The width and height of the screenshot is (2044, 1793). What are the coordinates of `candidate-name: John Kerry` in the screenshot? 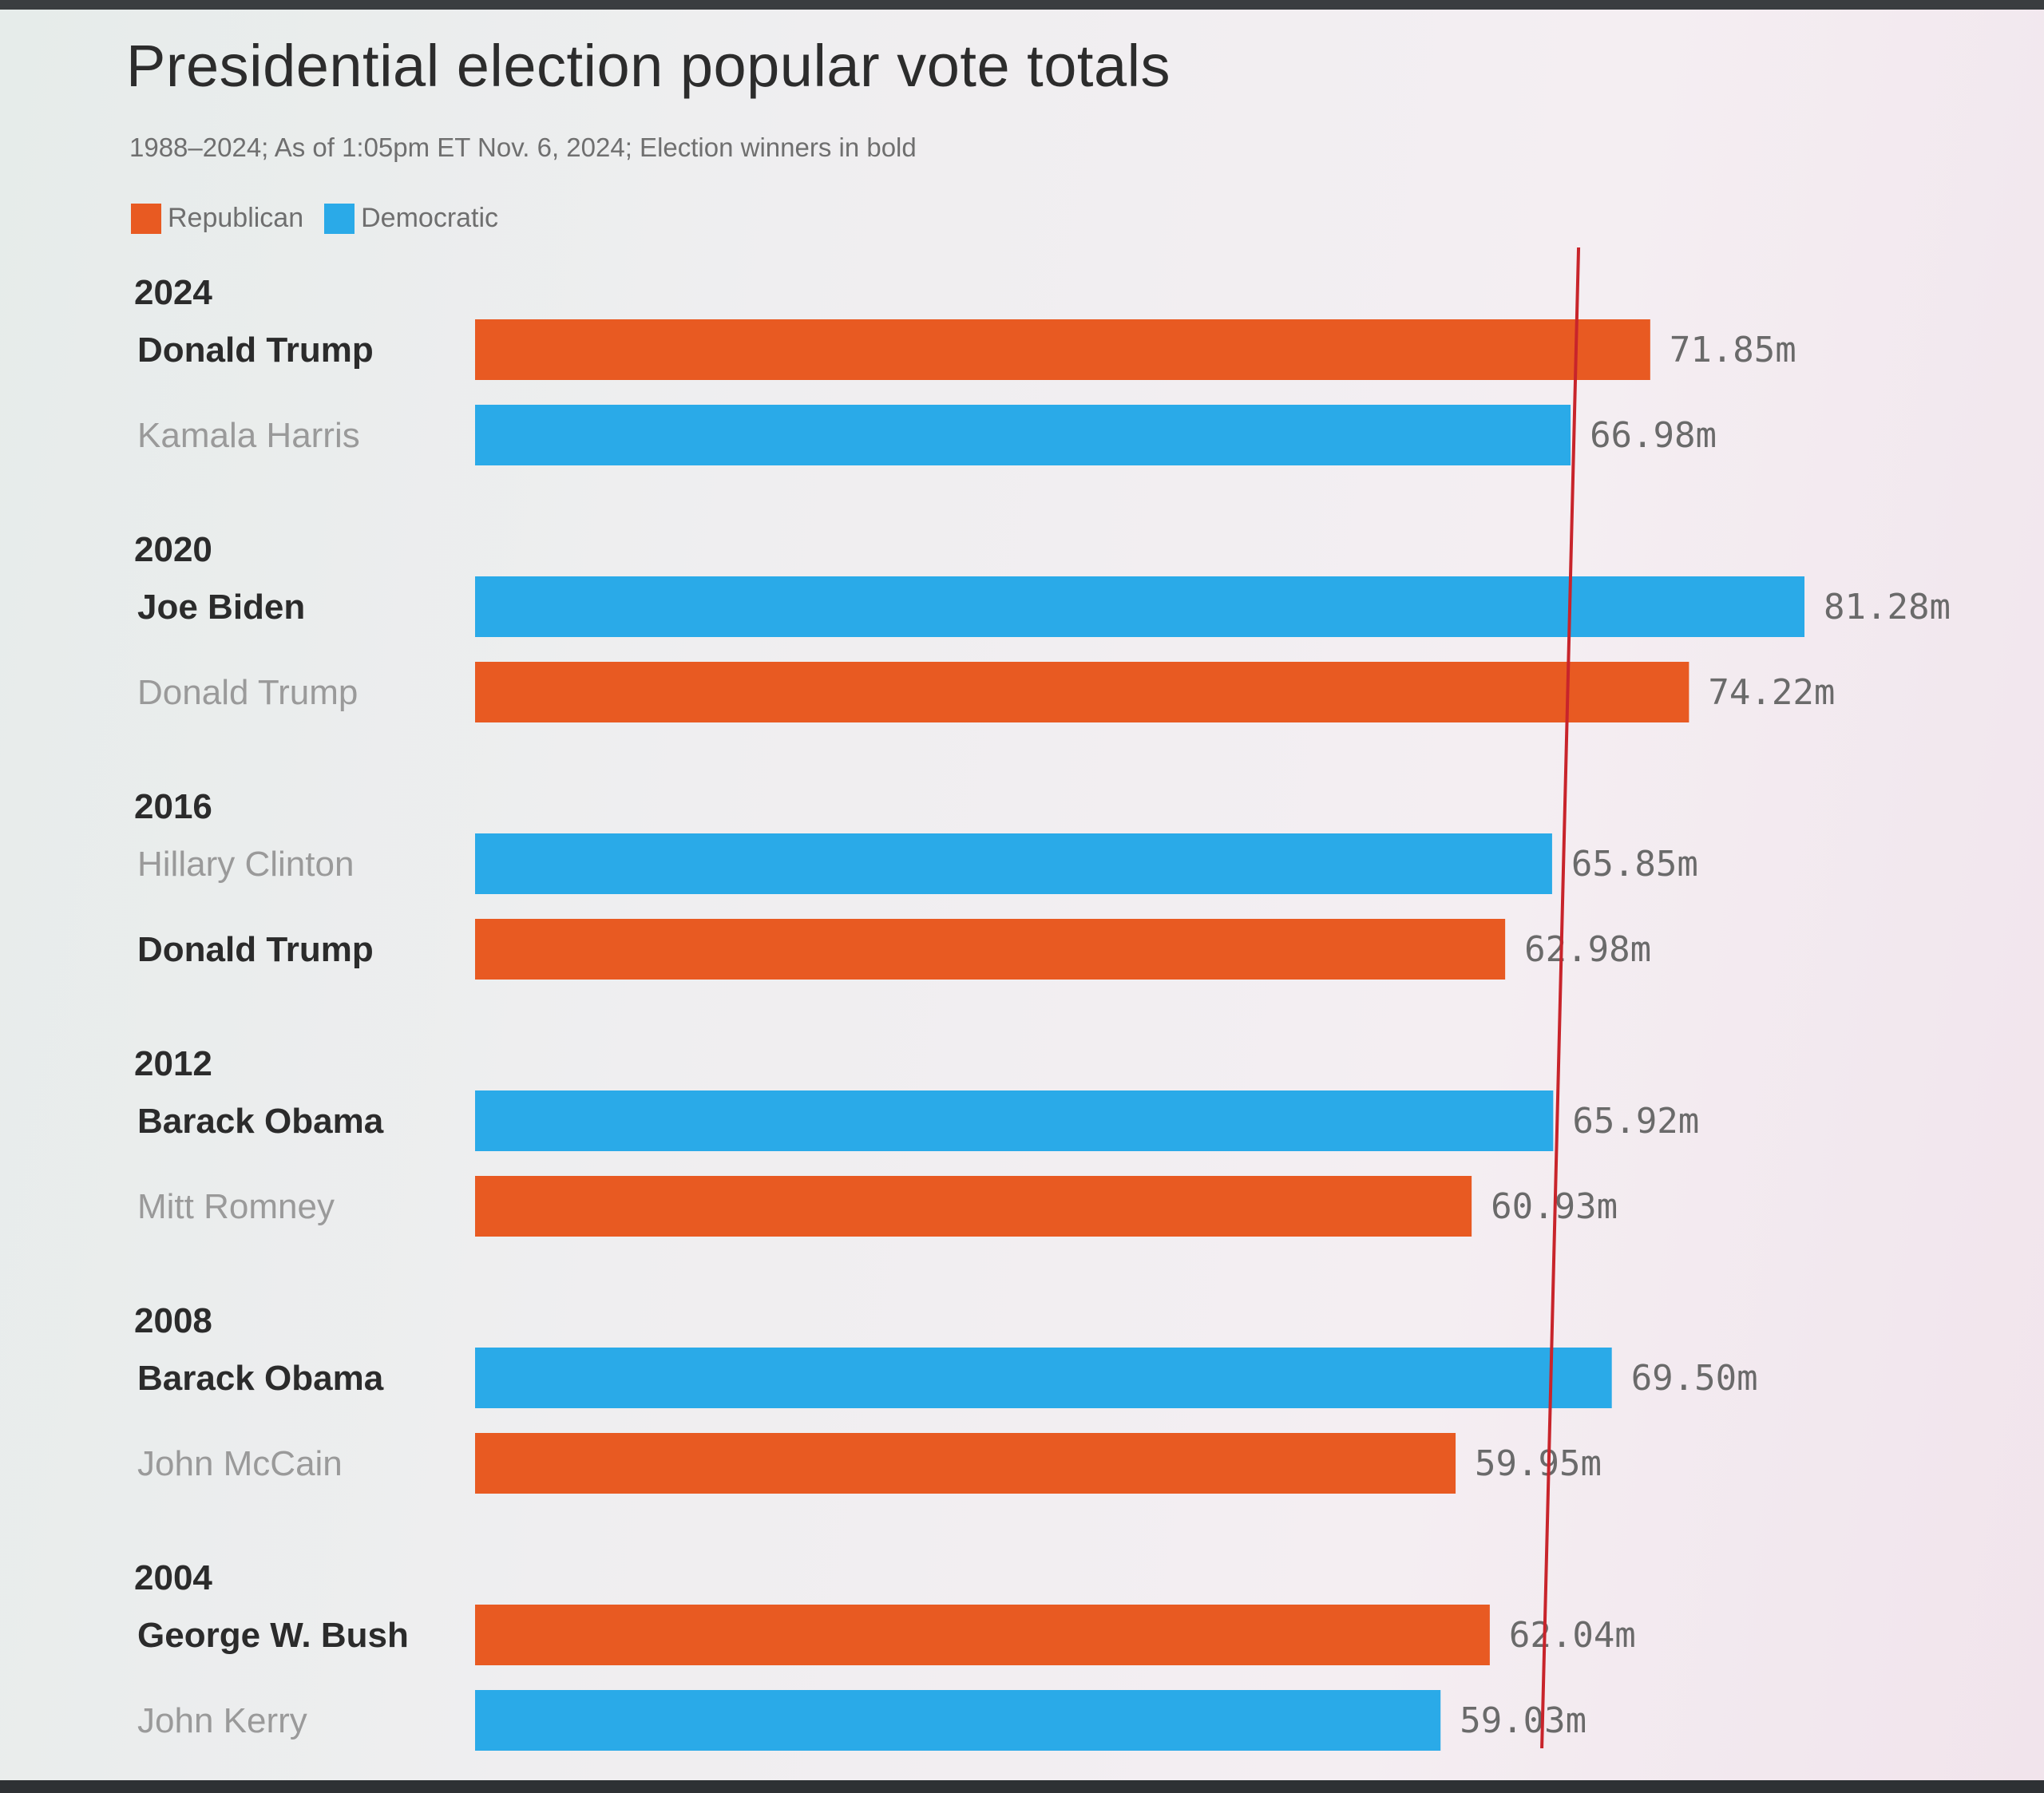 It's located at (222, 1720).